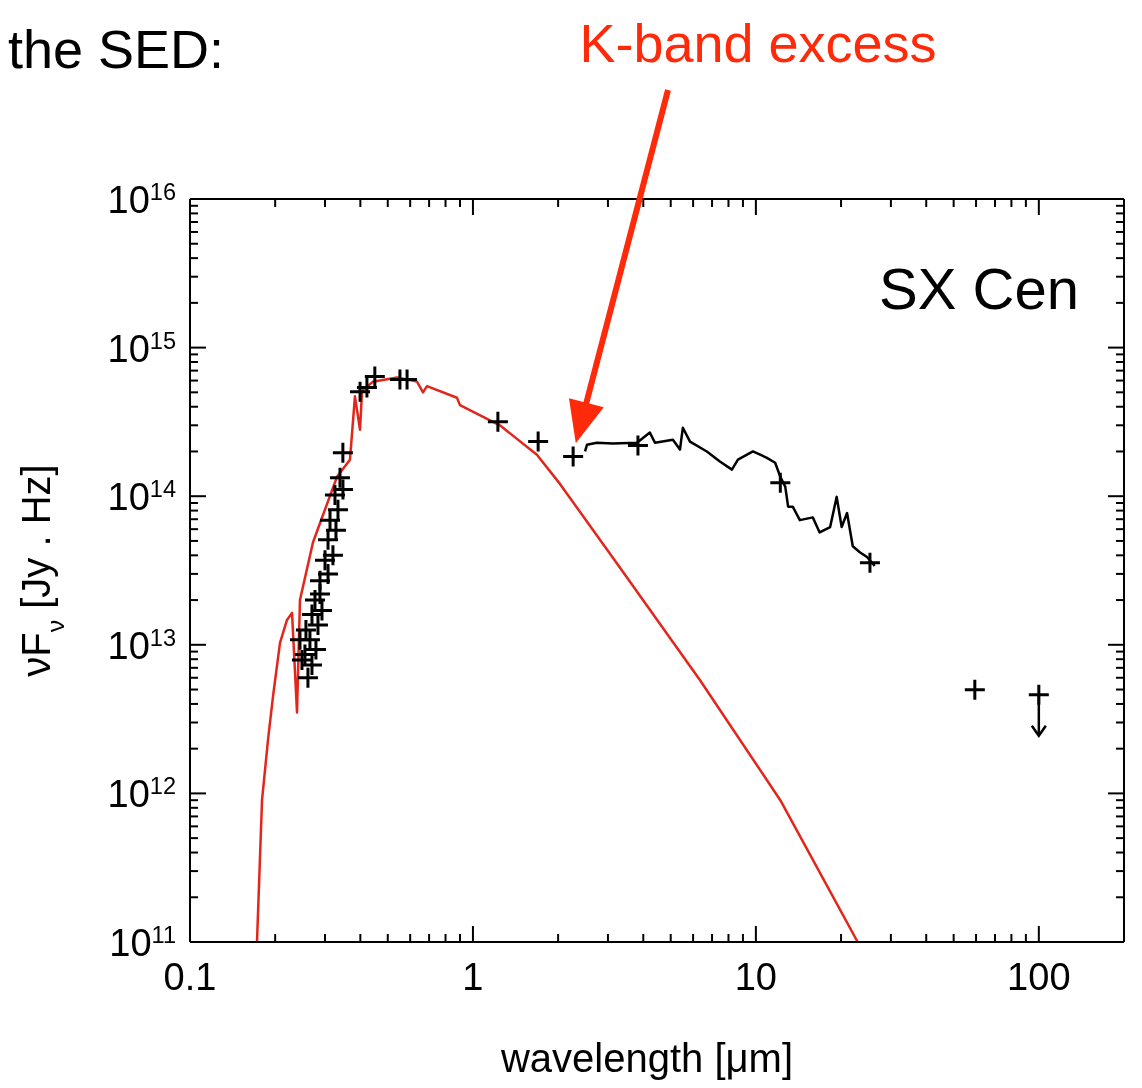  I want to click on x-tick-label: 1, so click(473, 977).